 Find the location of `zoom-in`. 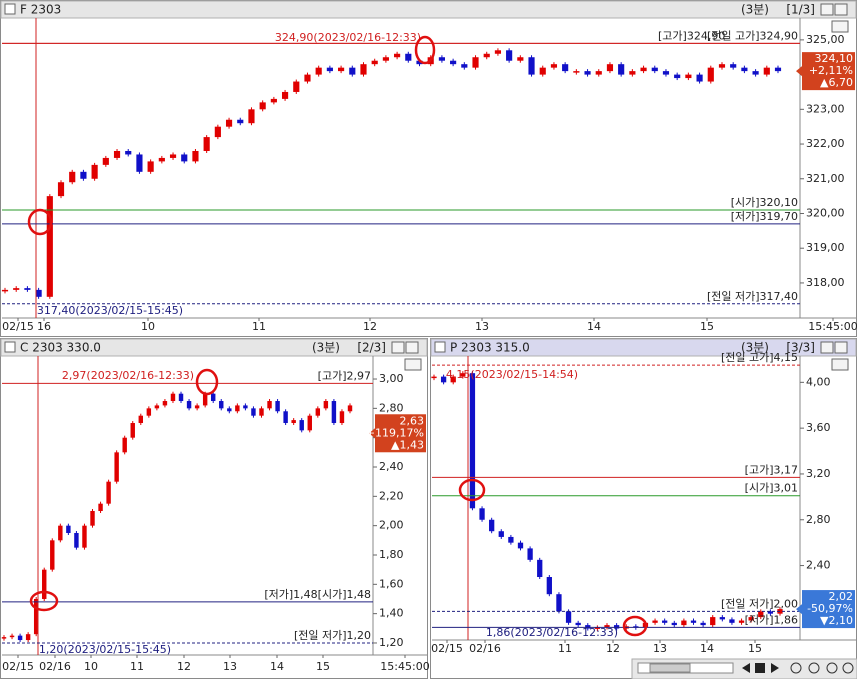

zoom-in is located at coordinates (796, 668).